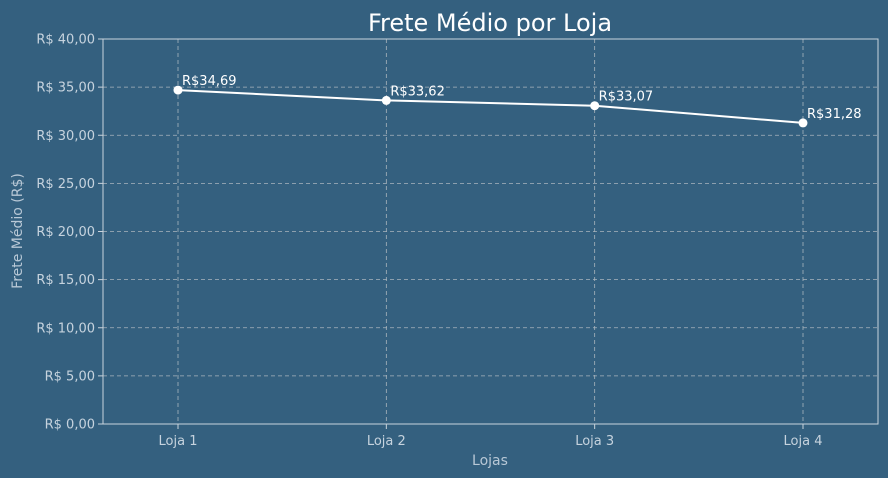 This screenshot has height=478, width=888. Describe the element at coordinates (178, 441) in the screenshot. I see `x-tick-label: Loja 1` at that location.